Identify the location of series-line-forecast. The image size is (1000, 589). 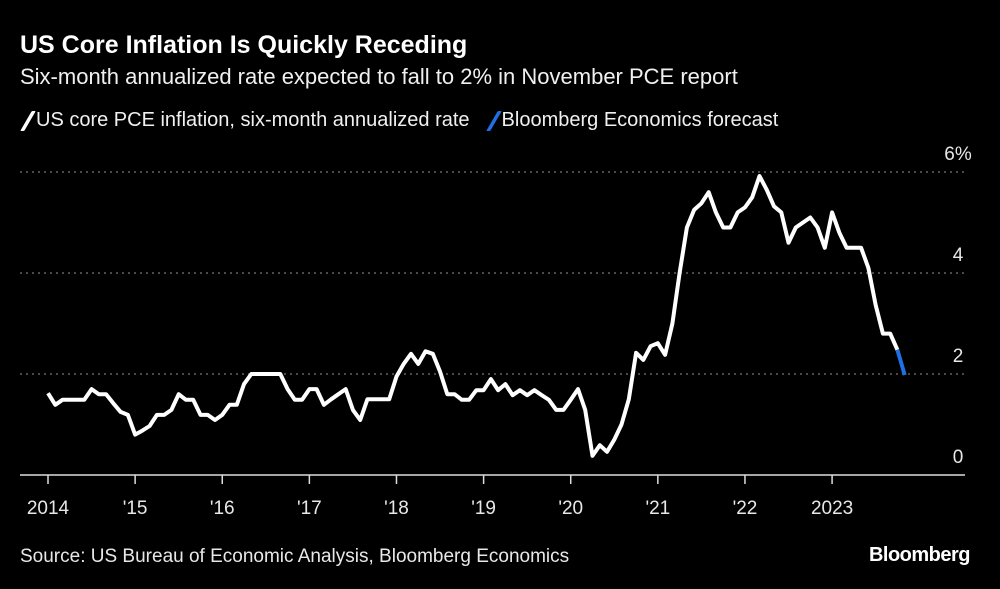
(901, 362).